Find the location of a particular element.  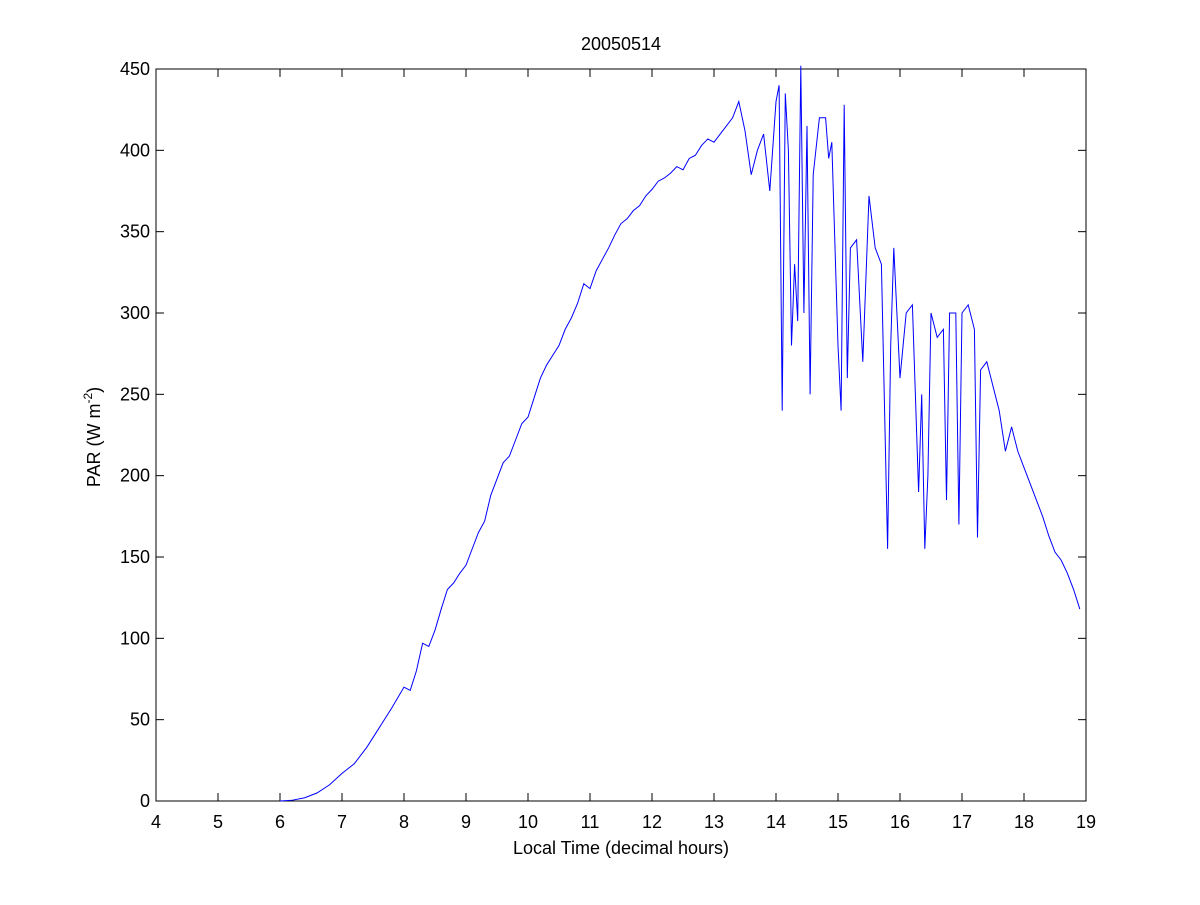

y-tick-label: 100 is located at coordinates (135, 638).